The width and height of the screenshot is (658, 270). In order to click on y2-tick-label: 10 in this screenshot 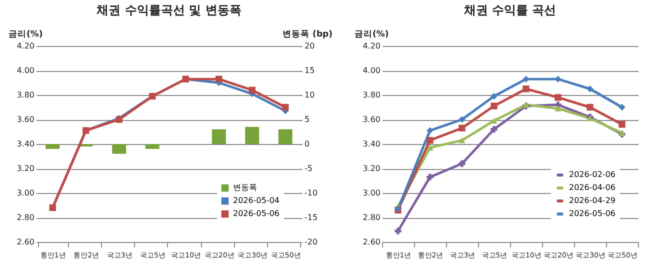, I will do `click(309, 95)`.